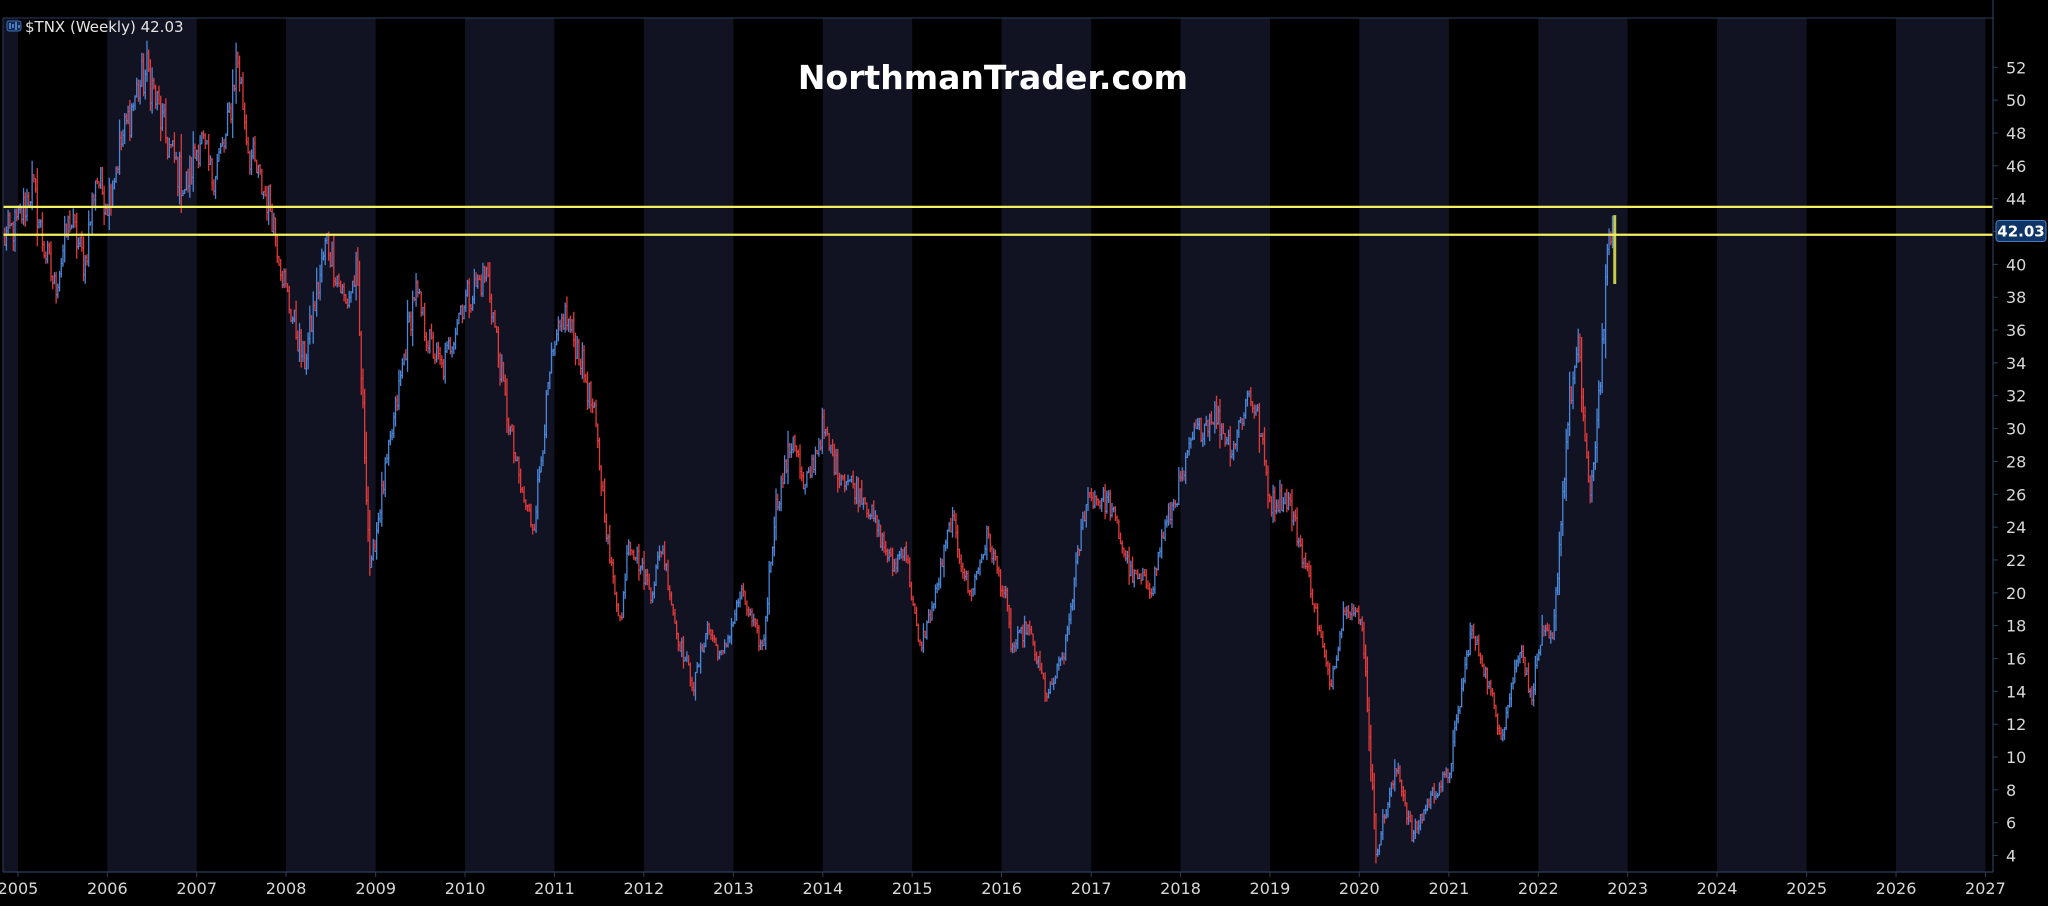 The width and height of the screenshot is (2048, 906). Describe the element at coordinates (554, 888) in the screenshot. I see `x-tick-label: 2011` at that location.